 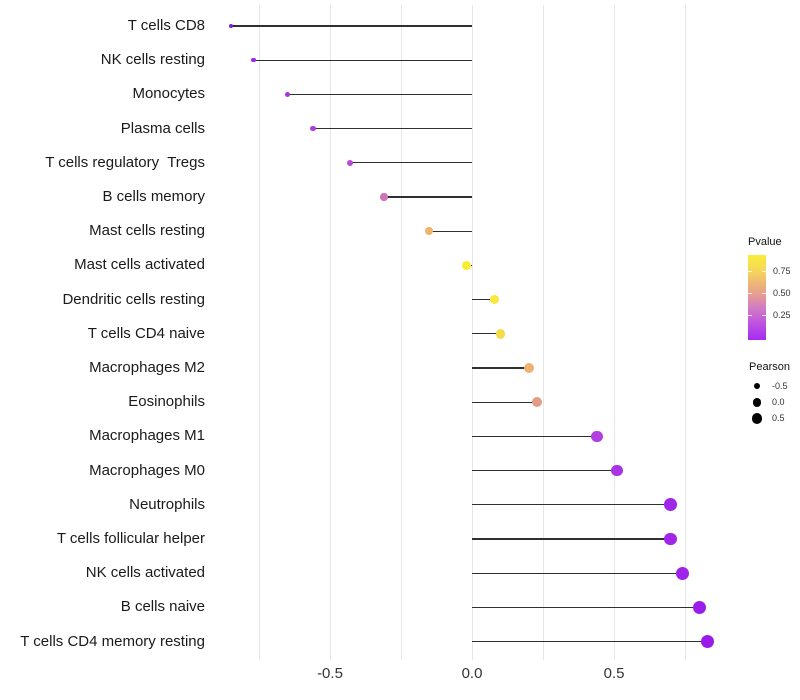 I want to click on category-label: B cells memory, so click(x=153, y=196).